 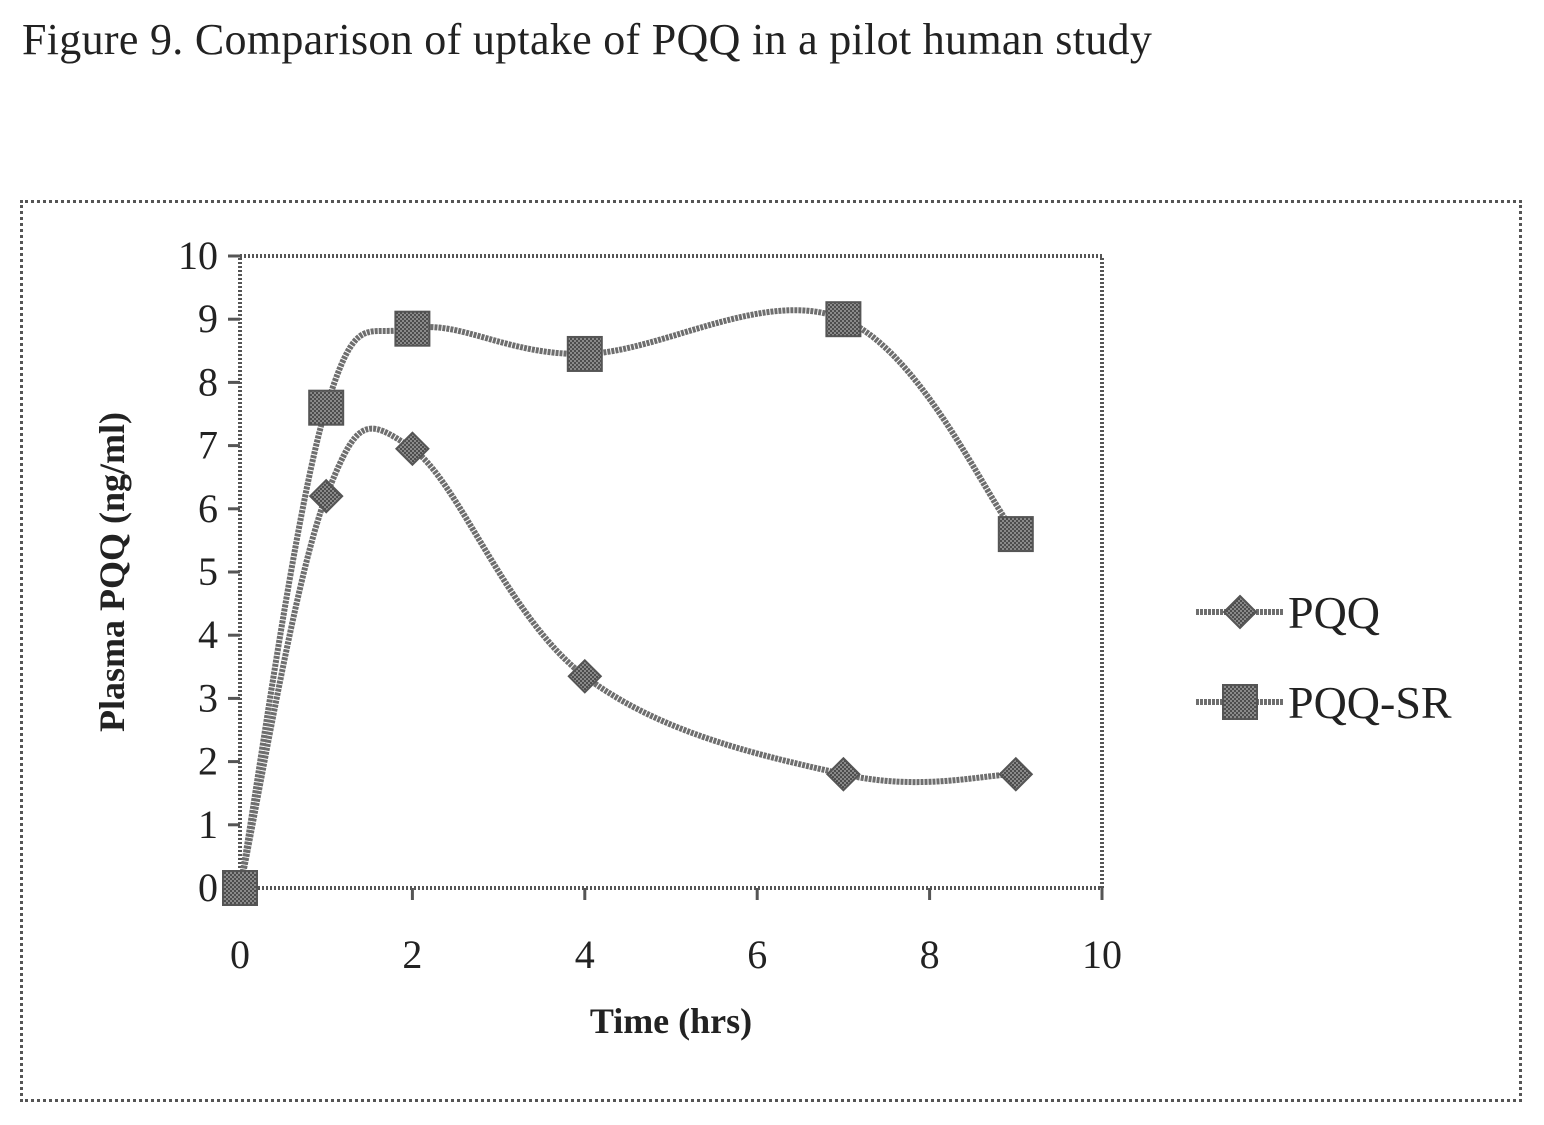 What do you see at coordinates (208, 318) in the screenshot?
I see `y-tick-label: 9` at bounding box center [208, 318].